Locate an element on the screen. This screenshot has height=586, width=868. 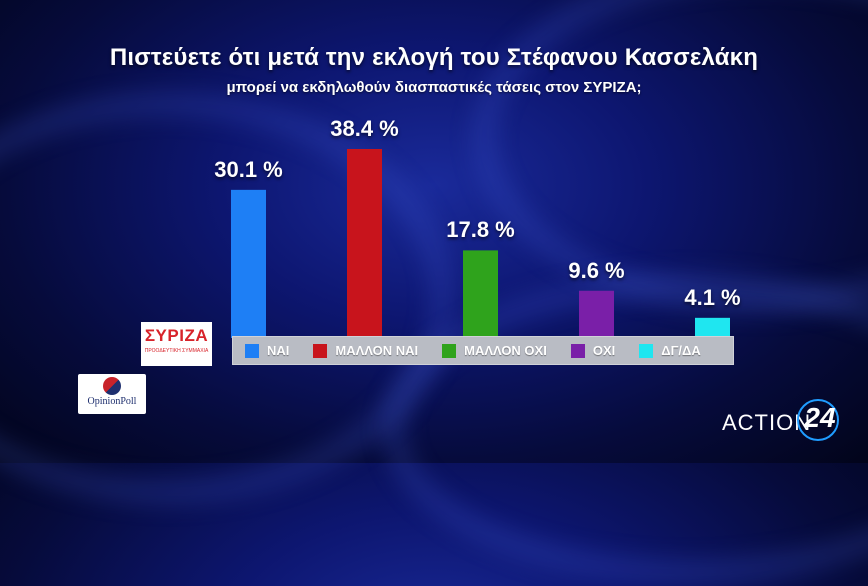
syriza-logo-text: ΣΥΡΙΖΑ is located at coordinates (176, 335).